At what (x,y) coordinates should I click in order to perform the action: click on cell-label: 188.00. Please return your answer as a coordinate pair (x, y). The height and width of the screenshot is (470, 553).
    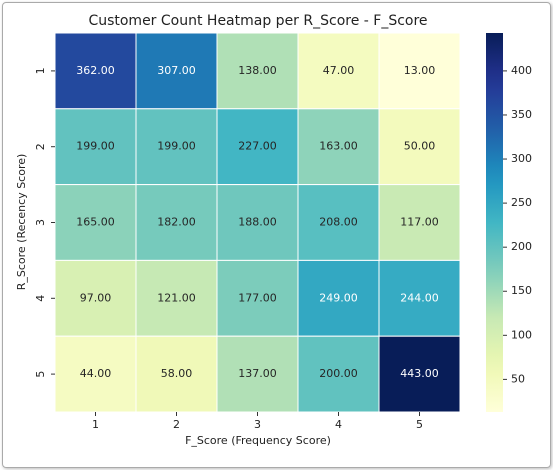
    Looking at the image, I should click on (257, 222).